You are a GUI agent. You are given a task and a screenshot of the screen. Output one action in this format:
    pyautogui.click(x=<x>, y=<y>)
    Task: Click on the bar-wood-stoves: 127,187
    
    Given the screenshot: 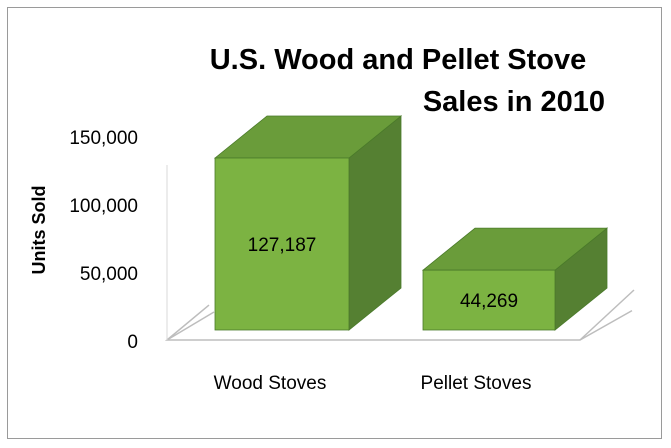 What is the action you would take?
    pyautogui.click(x=308, y=223)
    